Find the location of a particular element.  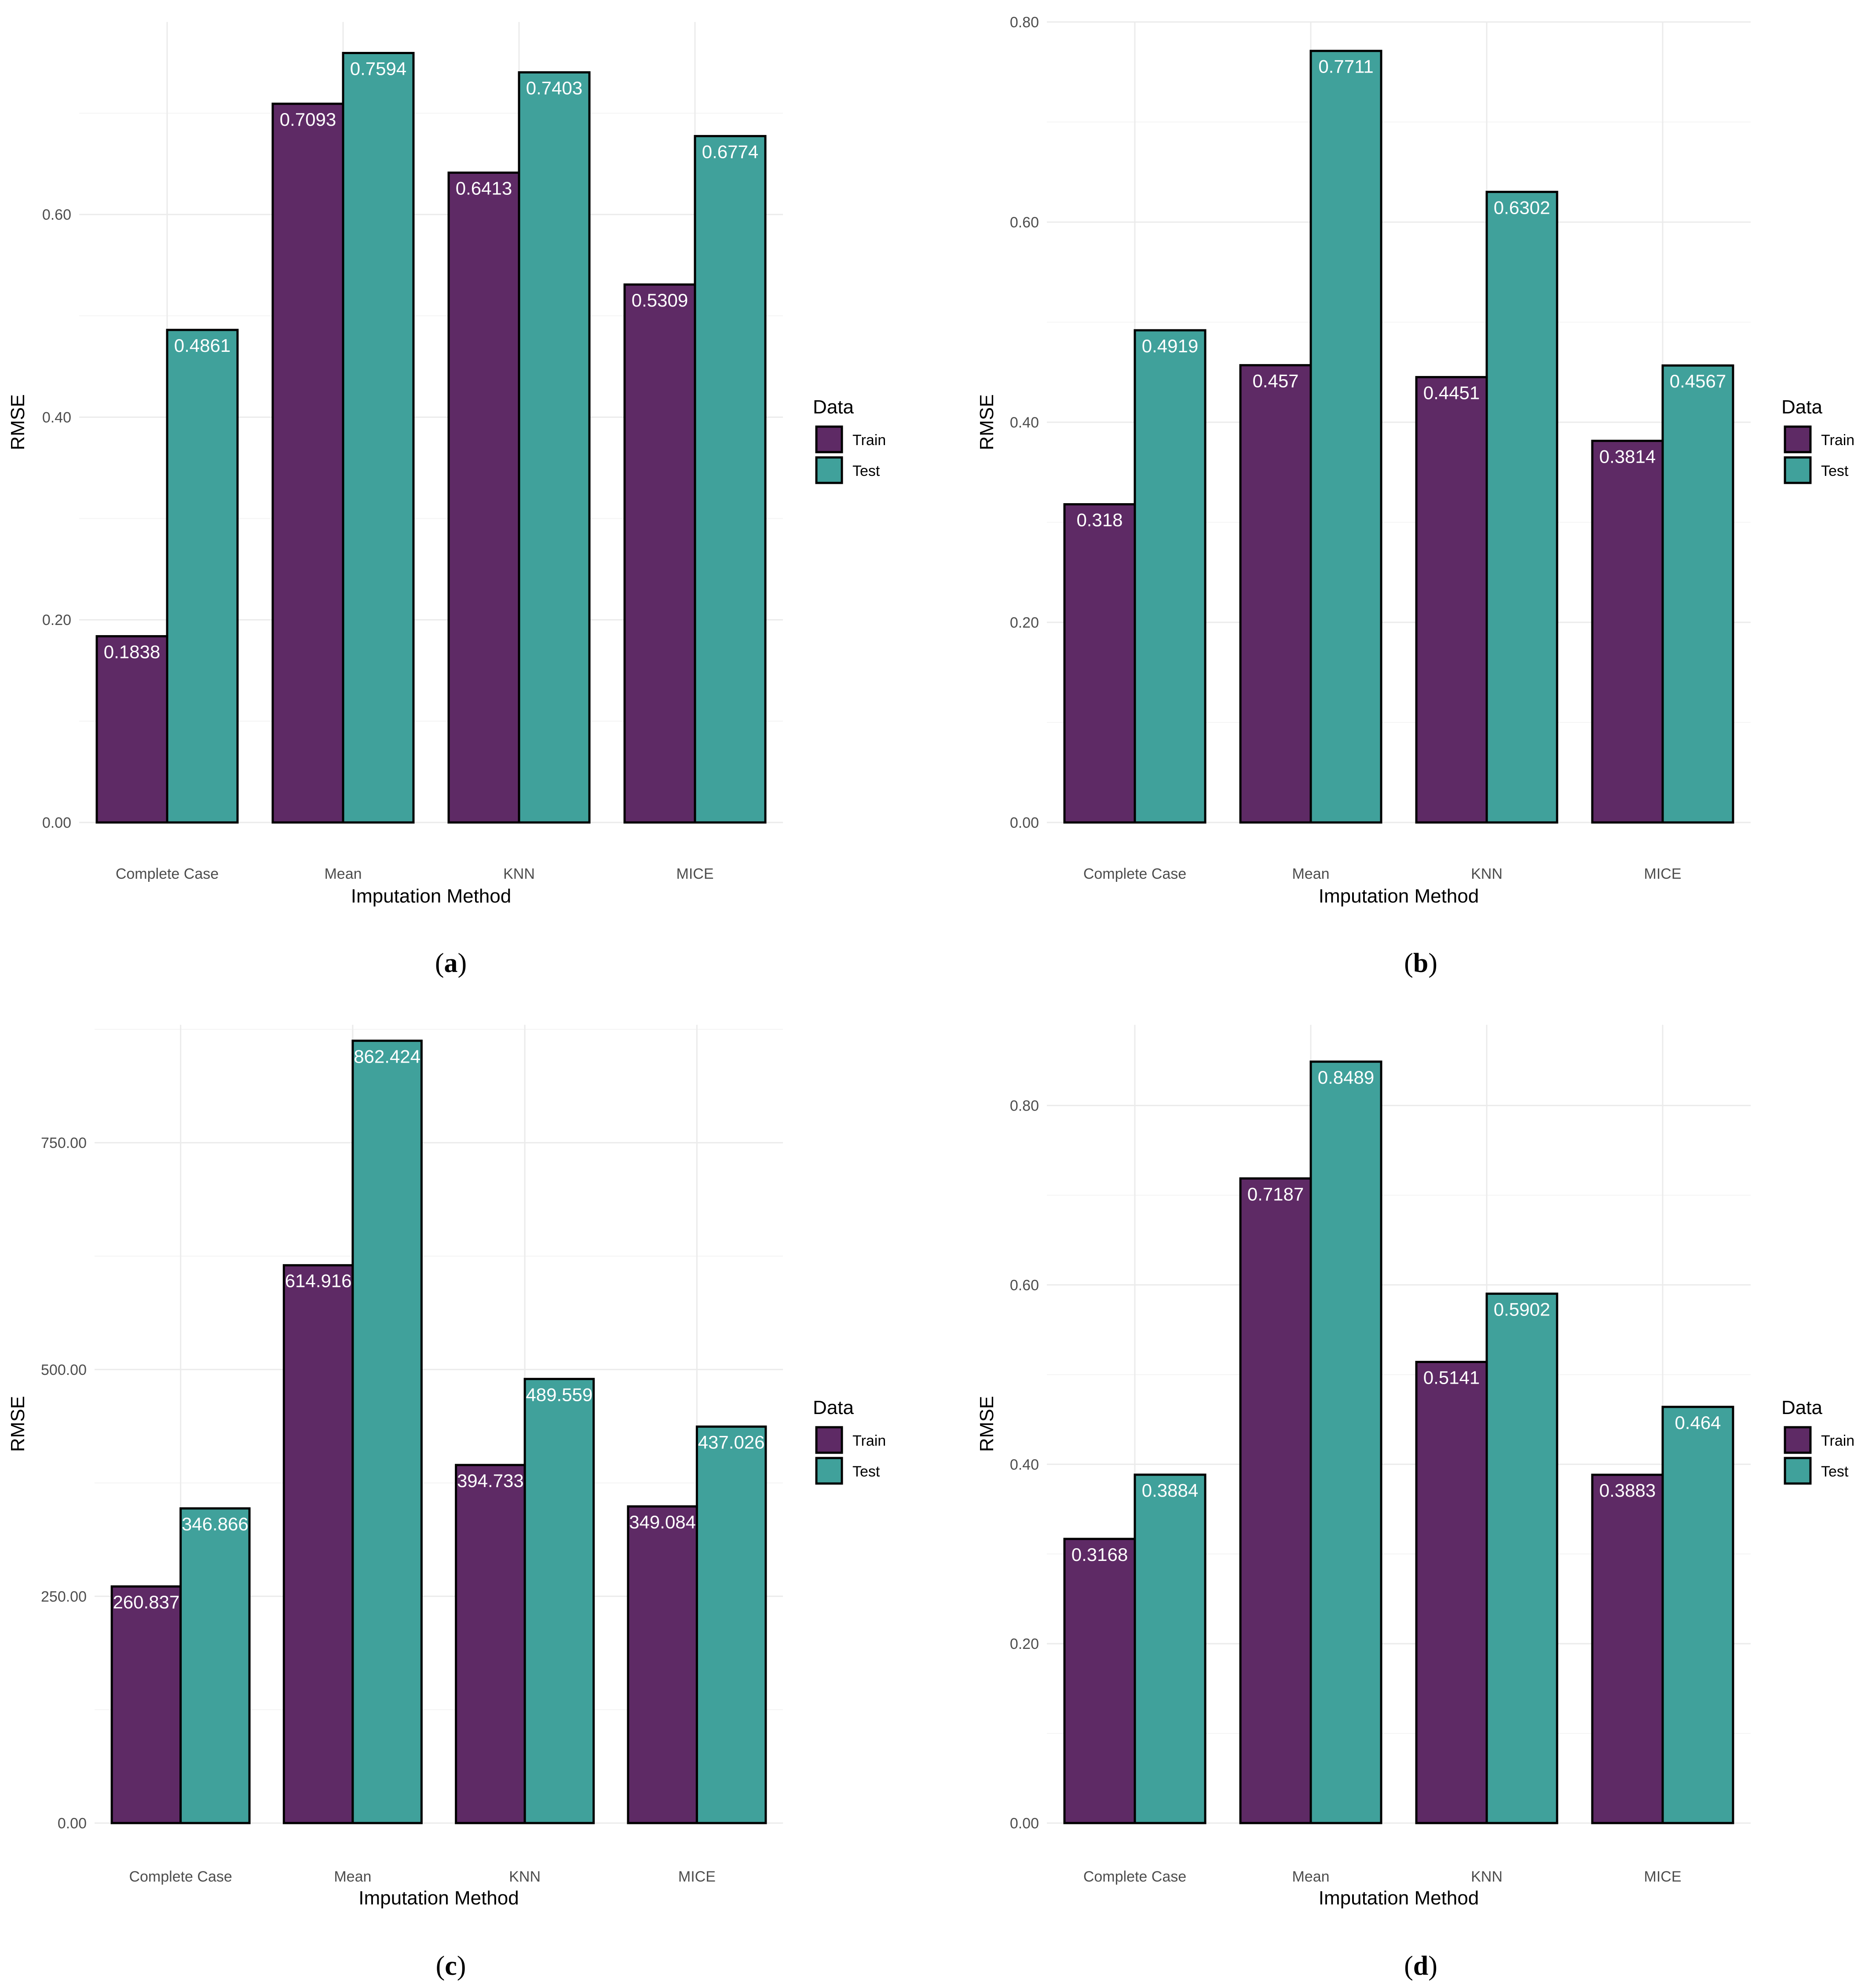

data-label: 489.559 is located at coordinates (559, 1394).